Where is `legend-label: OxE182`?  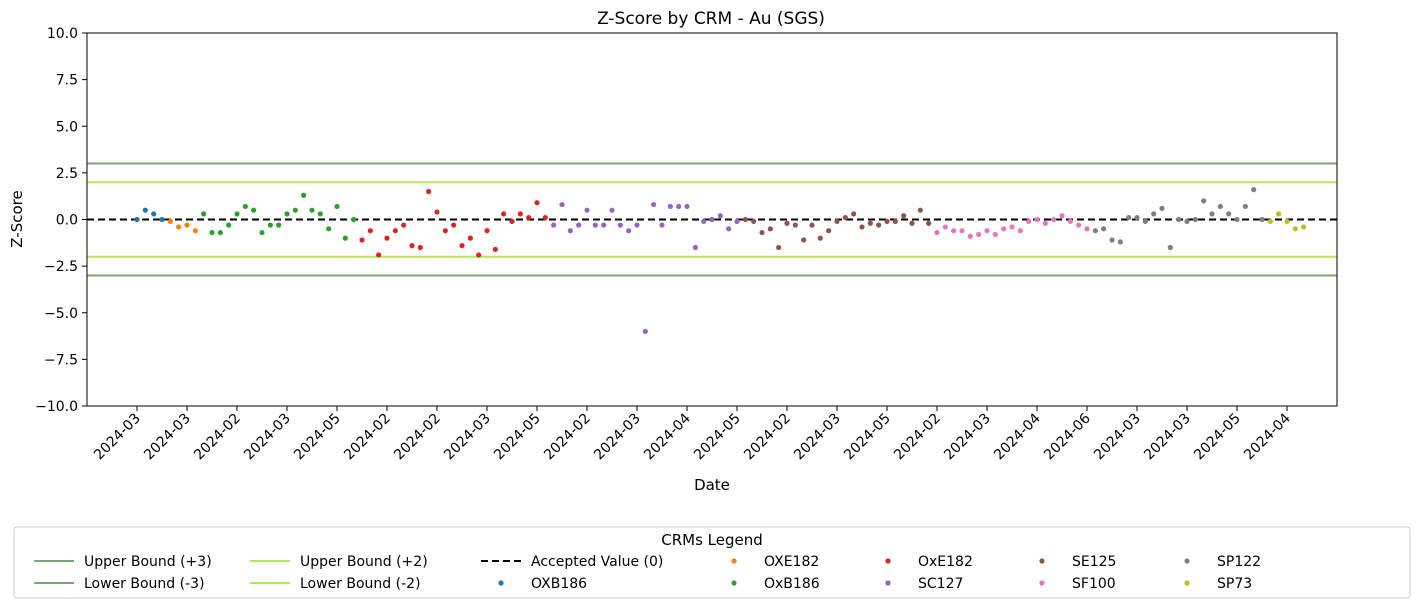
legend-label: OxE182 is located at coordinates (945, 562).